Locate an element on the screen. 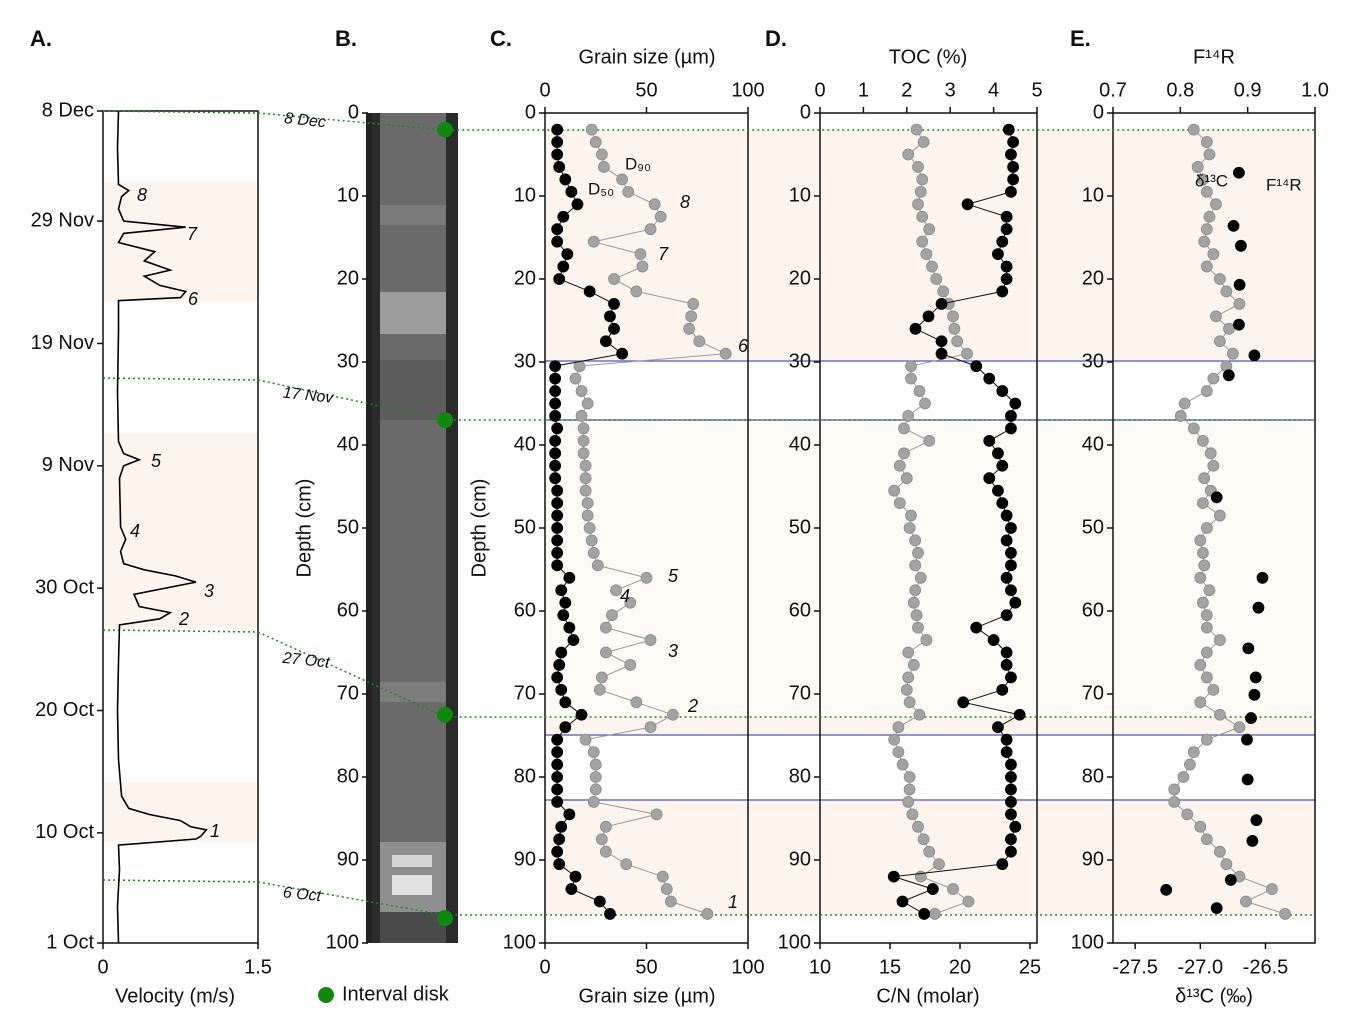 The image size is (1346, 1023). series-line is located at coordinates (1229, 522).